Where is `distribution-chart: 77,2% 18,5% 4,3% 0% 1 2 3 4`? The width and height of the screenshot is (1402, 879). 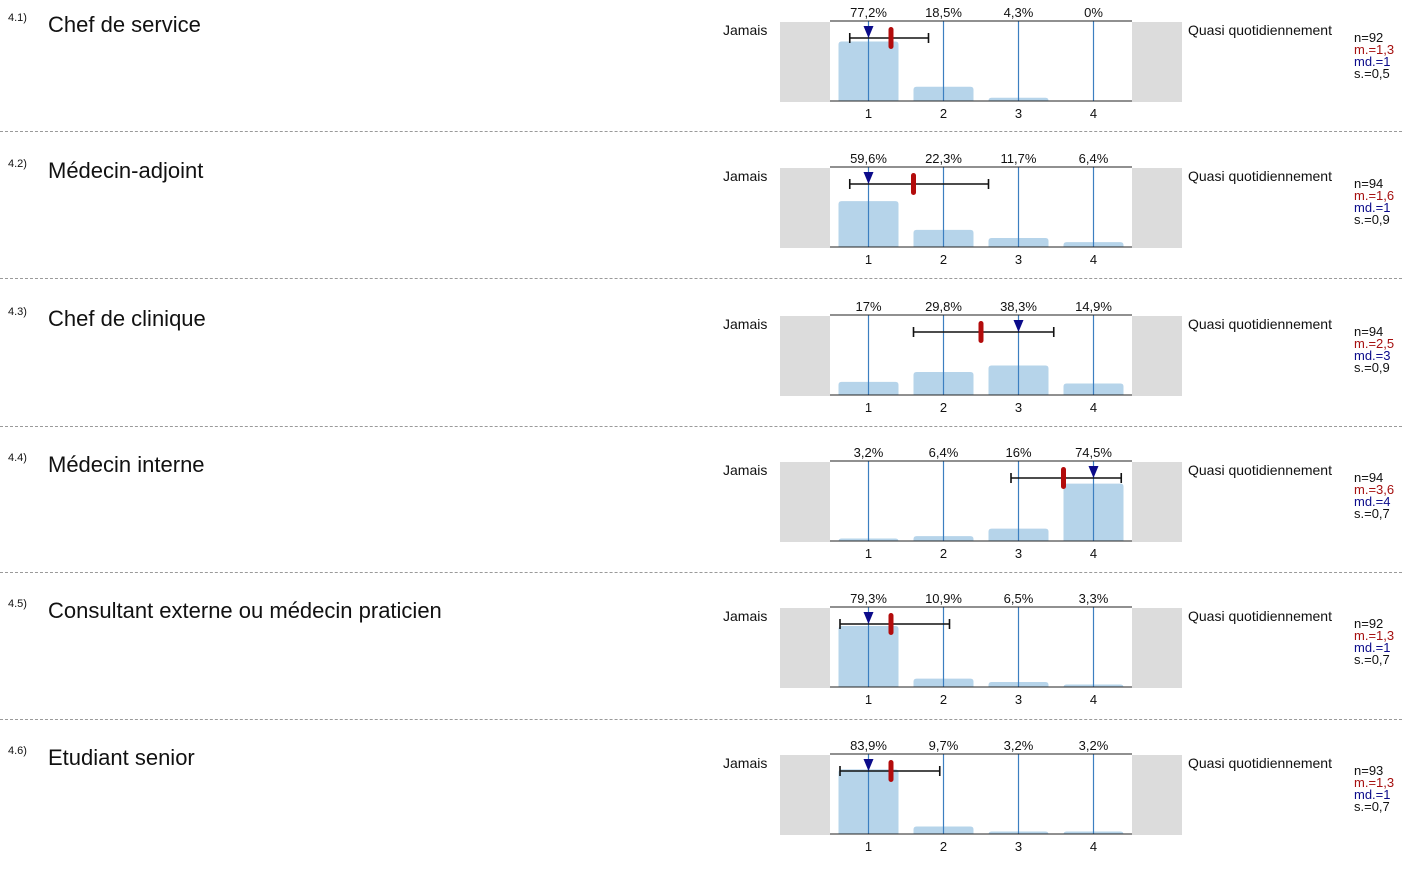 distribution-chart: 77,2% 18,5% 4,3% 0% 1 2 3 4 is located at coordinates (981, 63).